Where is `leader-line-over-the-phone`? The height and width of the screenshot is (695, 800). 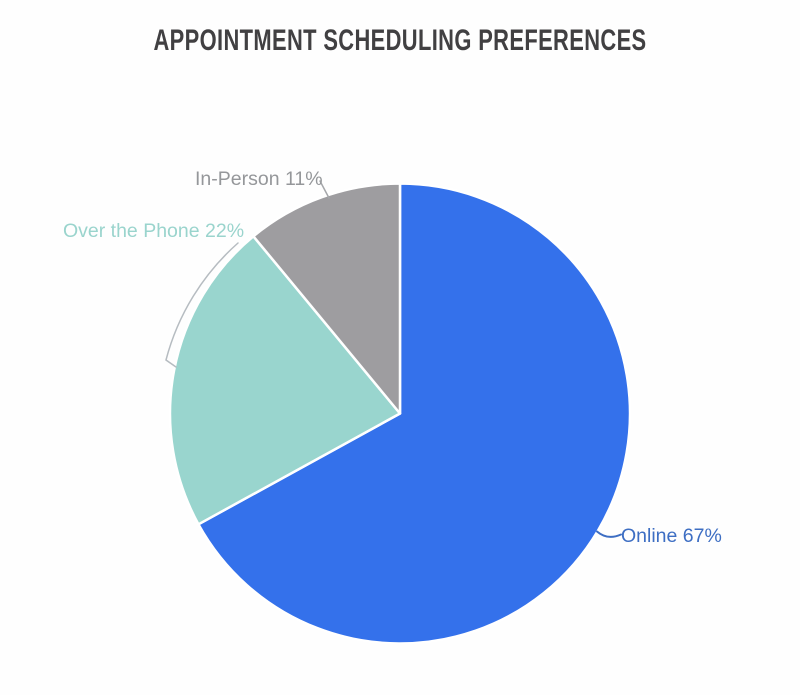
leader-line-over-the-phone is located at coordinates (202, 305).